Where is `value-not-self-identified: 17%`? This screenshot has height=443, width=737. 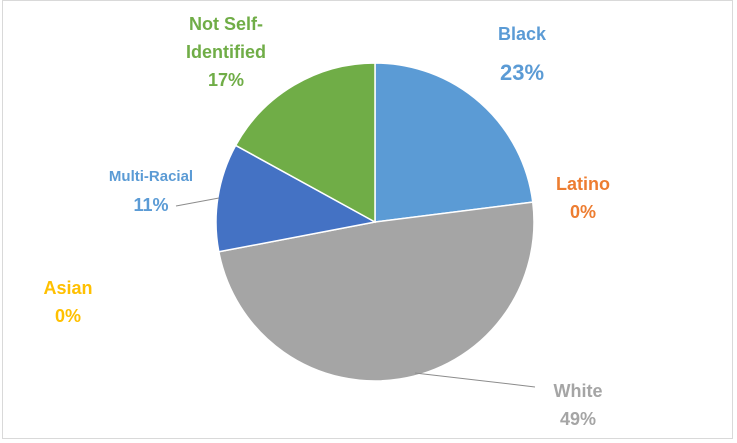
value-not-self-identified: 17% is located at coordinates (226, 80).